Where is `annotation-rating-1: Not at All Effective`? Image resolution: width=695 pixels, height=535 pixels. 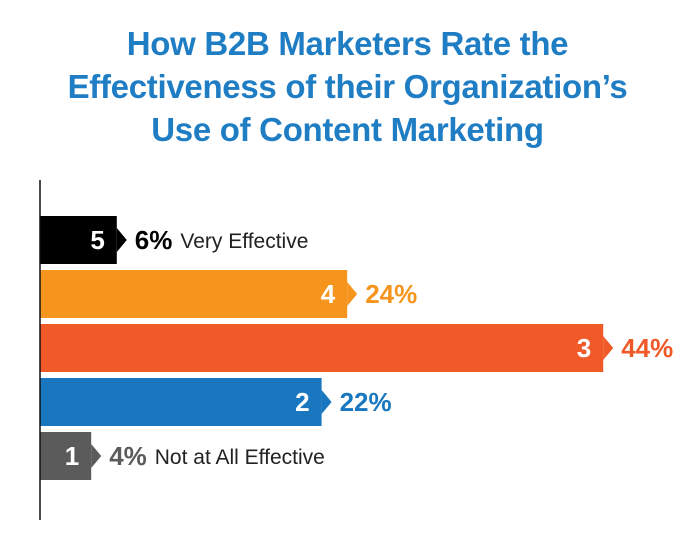 annotation-rating-1: Not at All Effective is located at coordinates (240, 457).